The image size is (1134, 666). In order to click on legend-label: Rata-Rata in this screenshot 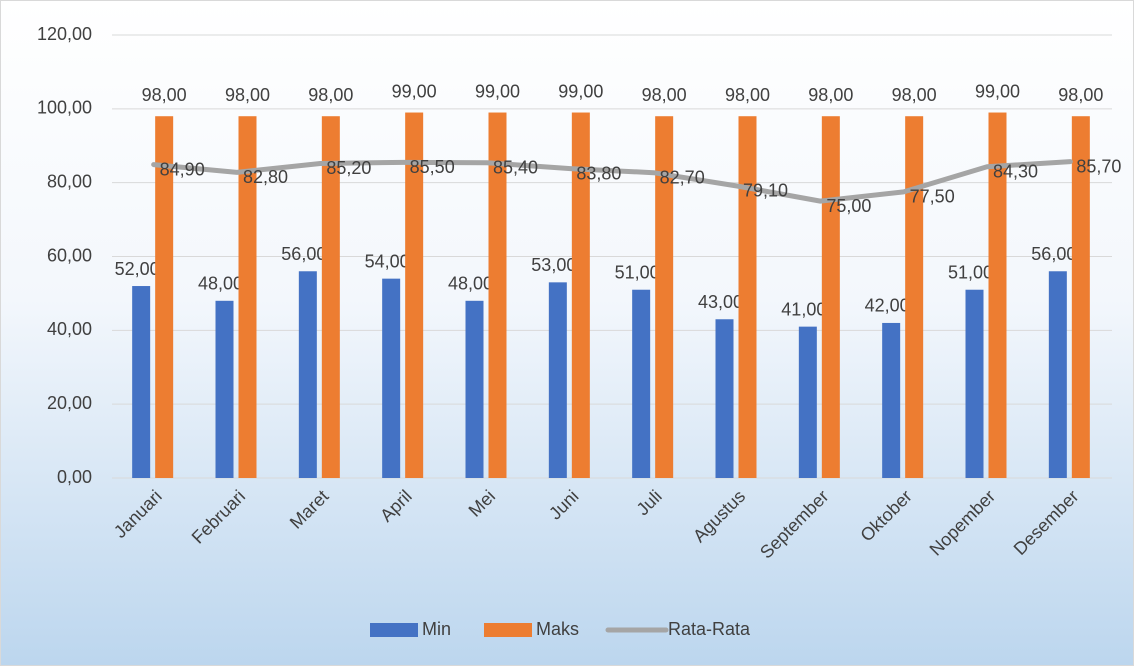, I will do `click(709, 629)`.